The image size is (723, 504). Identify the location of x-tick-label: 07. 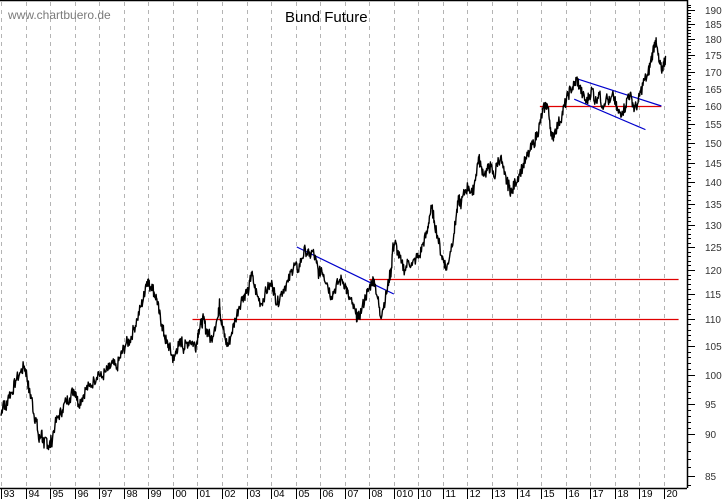
(354, 494).